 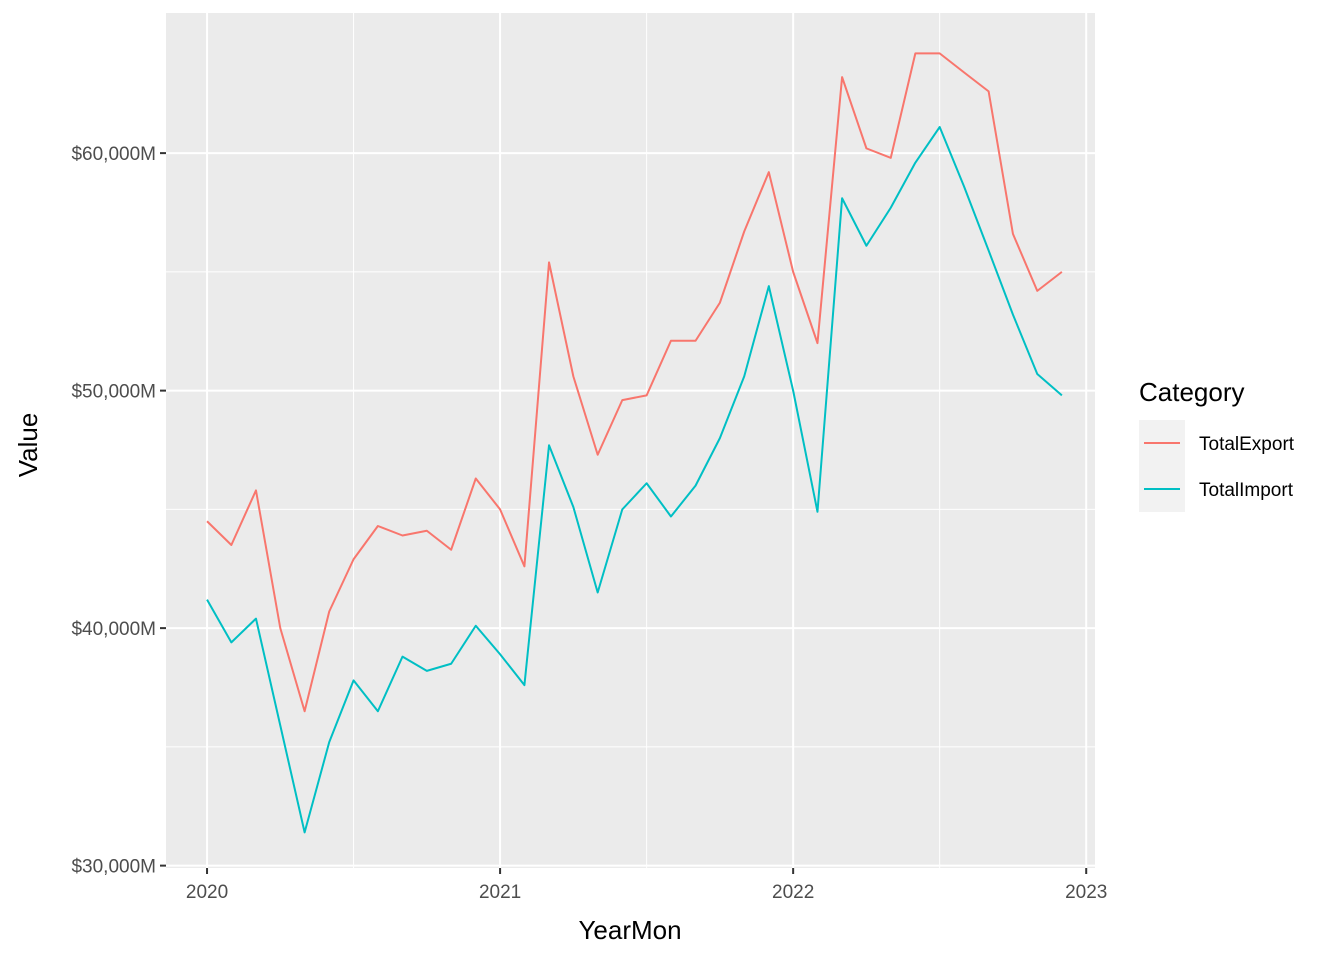 I want to click on legend-label: TotalExport, so click(x=1247, y=444).